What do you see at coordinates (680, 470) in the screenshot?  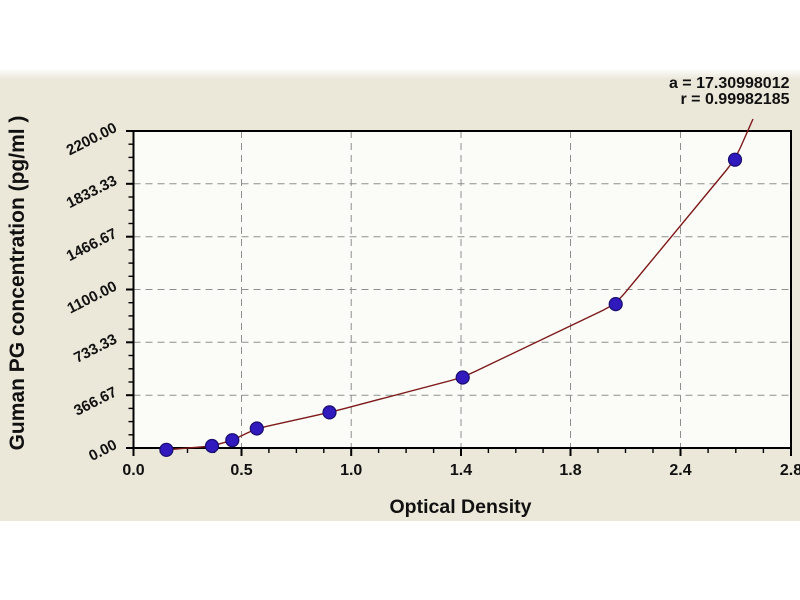 I see `svg-text: 2.4` at bounding box center [680, 470].